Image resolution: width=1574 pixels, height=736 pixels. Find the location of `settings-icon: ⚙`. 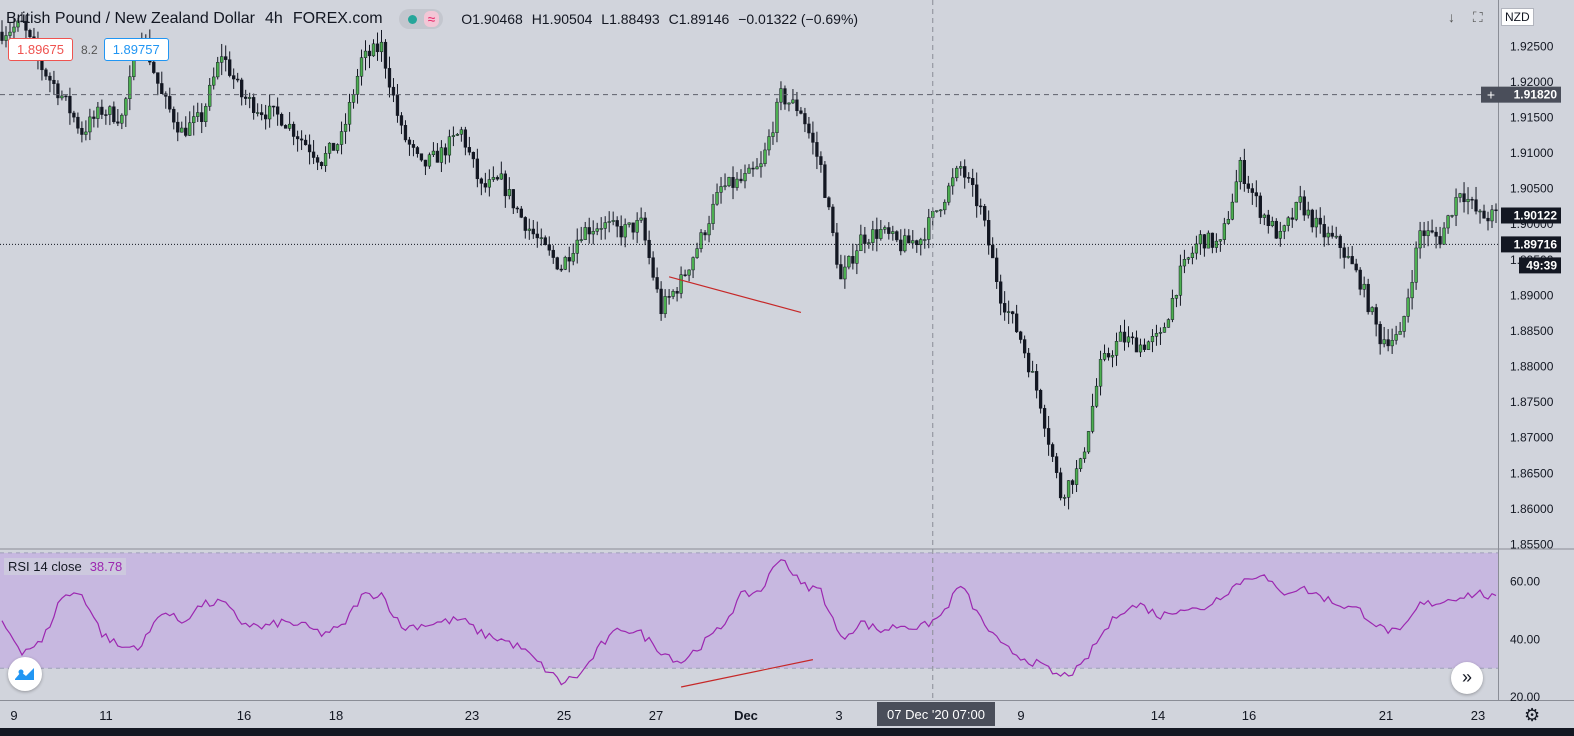

settings-icon: ⚙ is located at coordinates (1532, 715).